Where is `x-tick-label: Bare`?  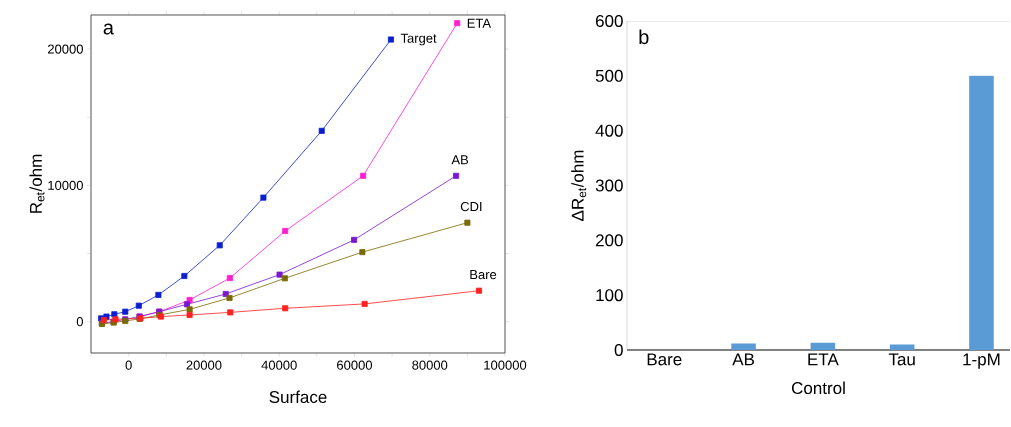 x-tick-label: Bare is located at coordinates (664, 359).